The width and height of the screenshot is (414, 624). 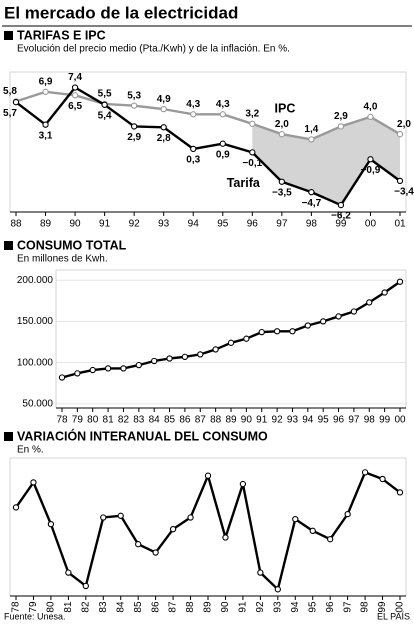 What do you see at coordinates (190, 607) in the screenshot?
I see `x-tick-label: 88` at bounding box center [190, 607].